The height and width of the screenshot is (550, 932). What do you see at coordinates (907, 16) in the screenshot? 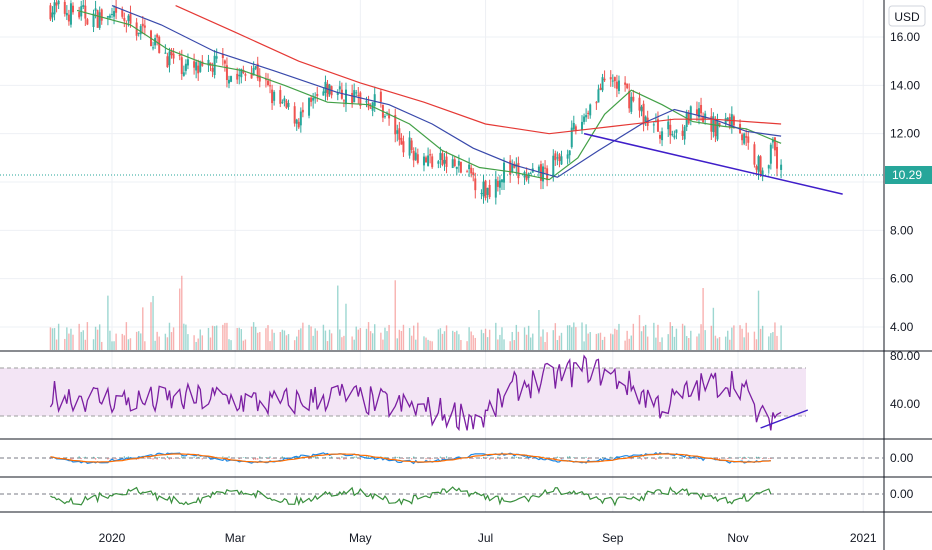
I see `currency-badge: USD` at bounding box center [907, 16].